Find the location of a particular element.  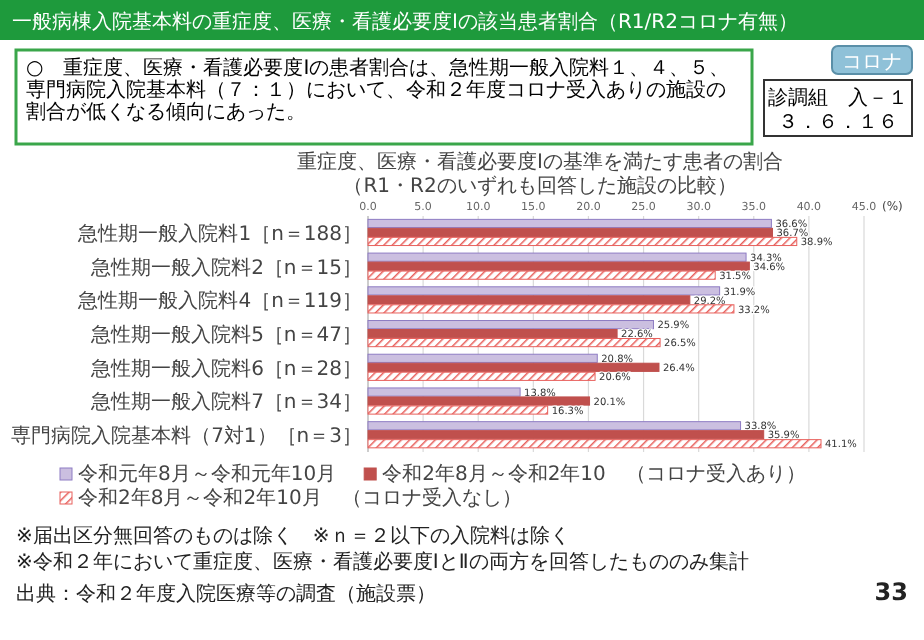

text: ※届出区分無回答のものは除く ※ｎ＝２以下の入院料は除く is located at coordinates (293, 536).